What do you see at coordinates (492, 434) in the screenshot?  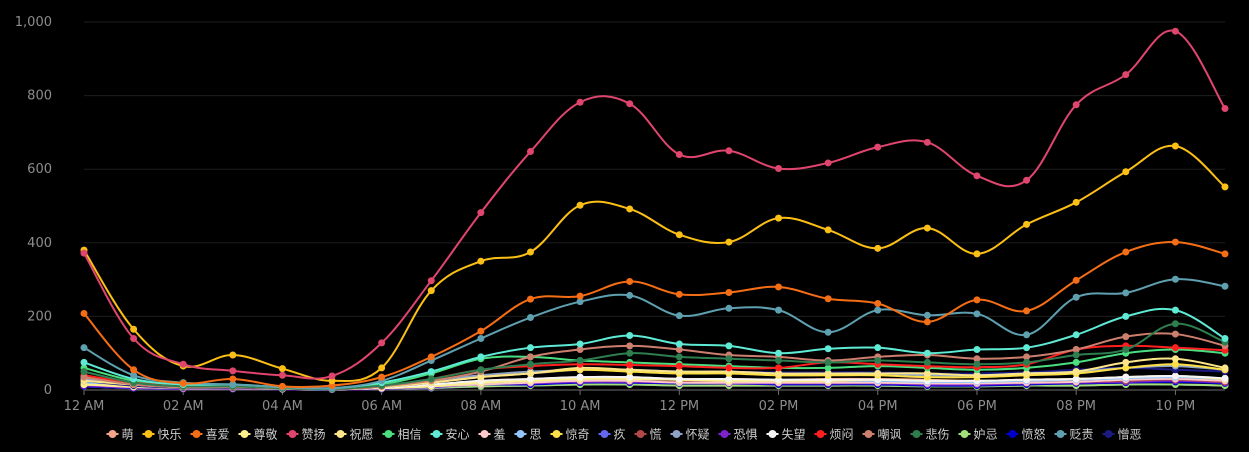 I see `legend-item: 羞` at bounding box center [492, 434].